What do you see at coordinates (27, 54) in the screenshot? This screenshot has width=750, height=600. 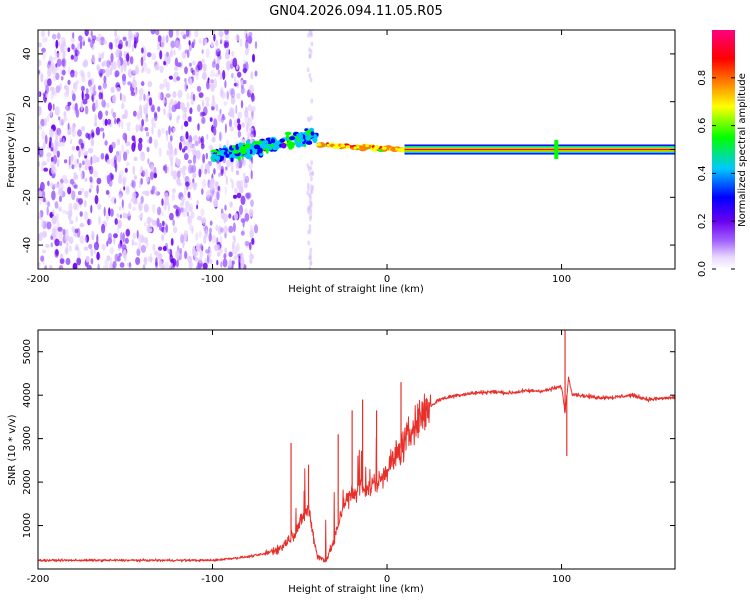 I see `y-tick-label: 40` at bounding box center [27, 54].